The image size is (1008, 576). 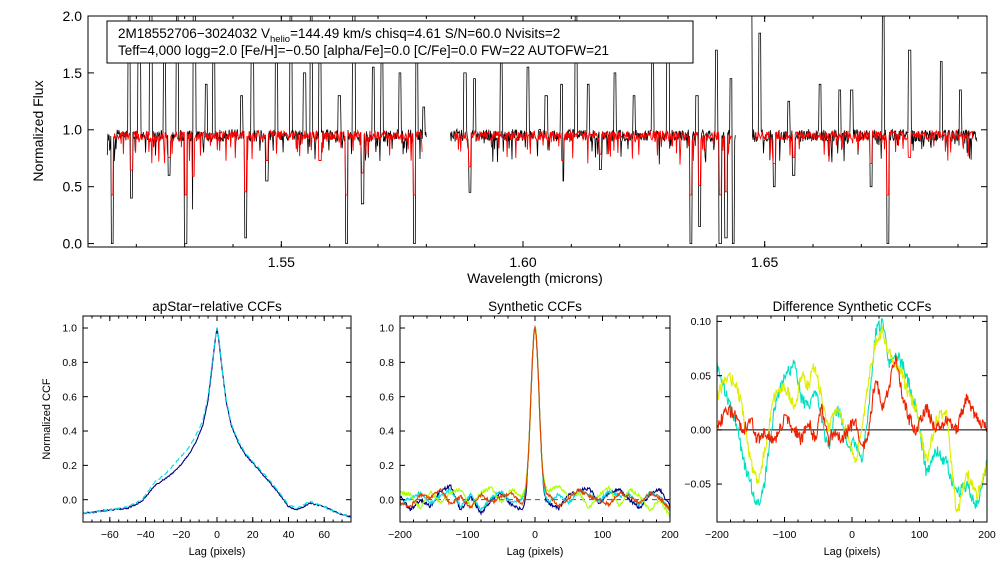 What do you see at coordinates (217, 535) in the screenshot?
I see `apstar-ccf-xtick-label: 0` at bounding box center [217, 535].